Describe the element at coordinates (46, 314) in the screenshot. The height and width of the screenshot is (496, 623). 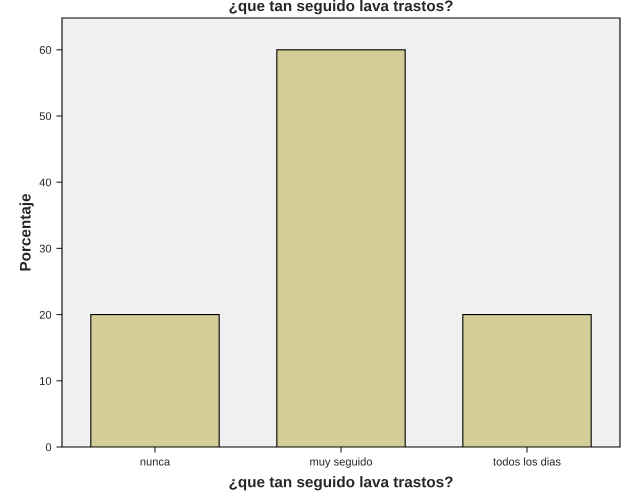
I see `y-tick-label: 20` at that location.